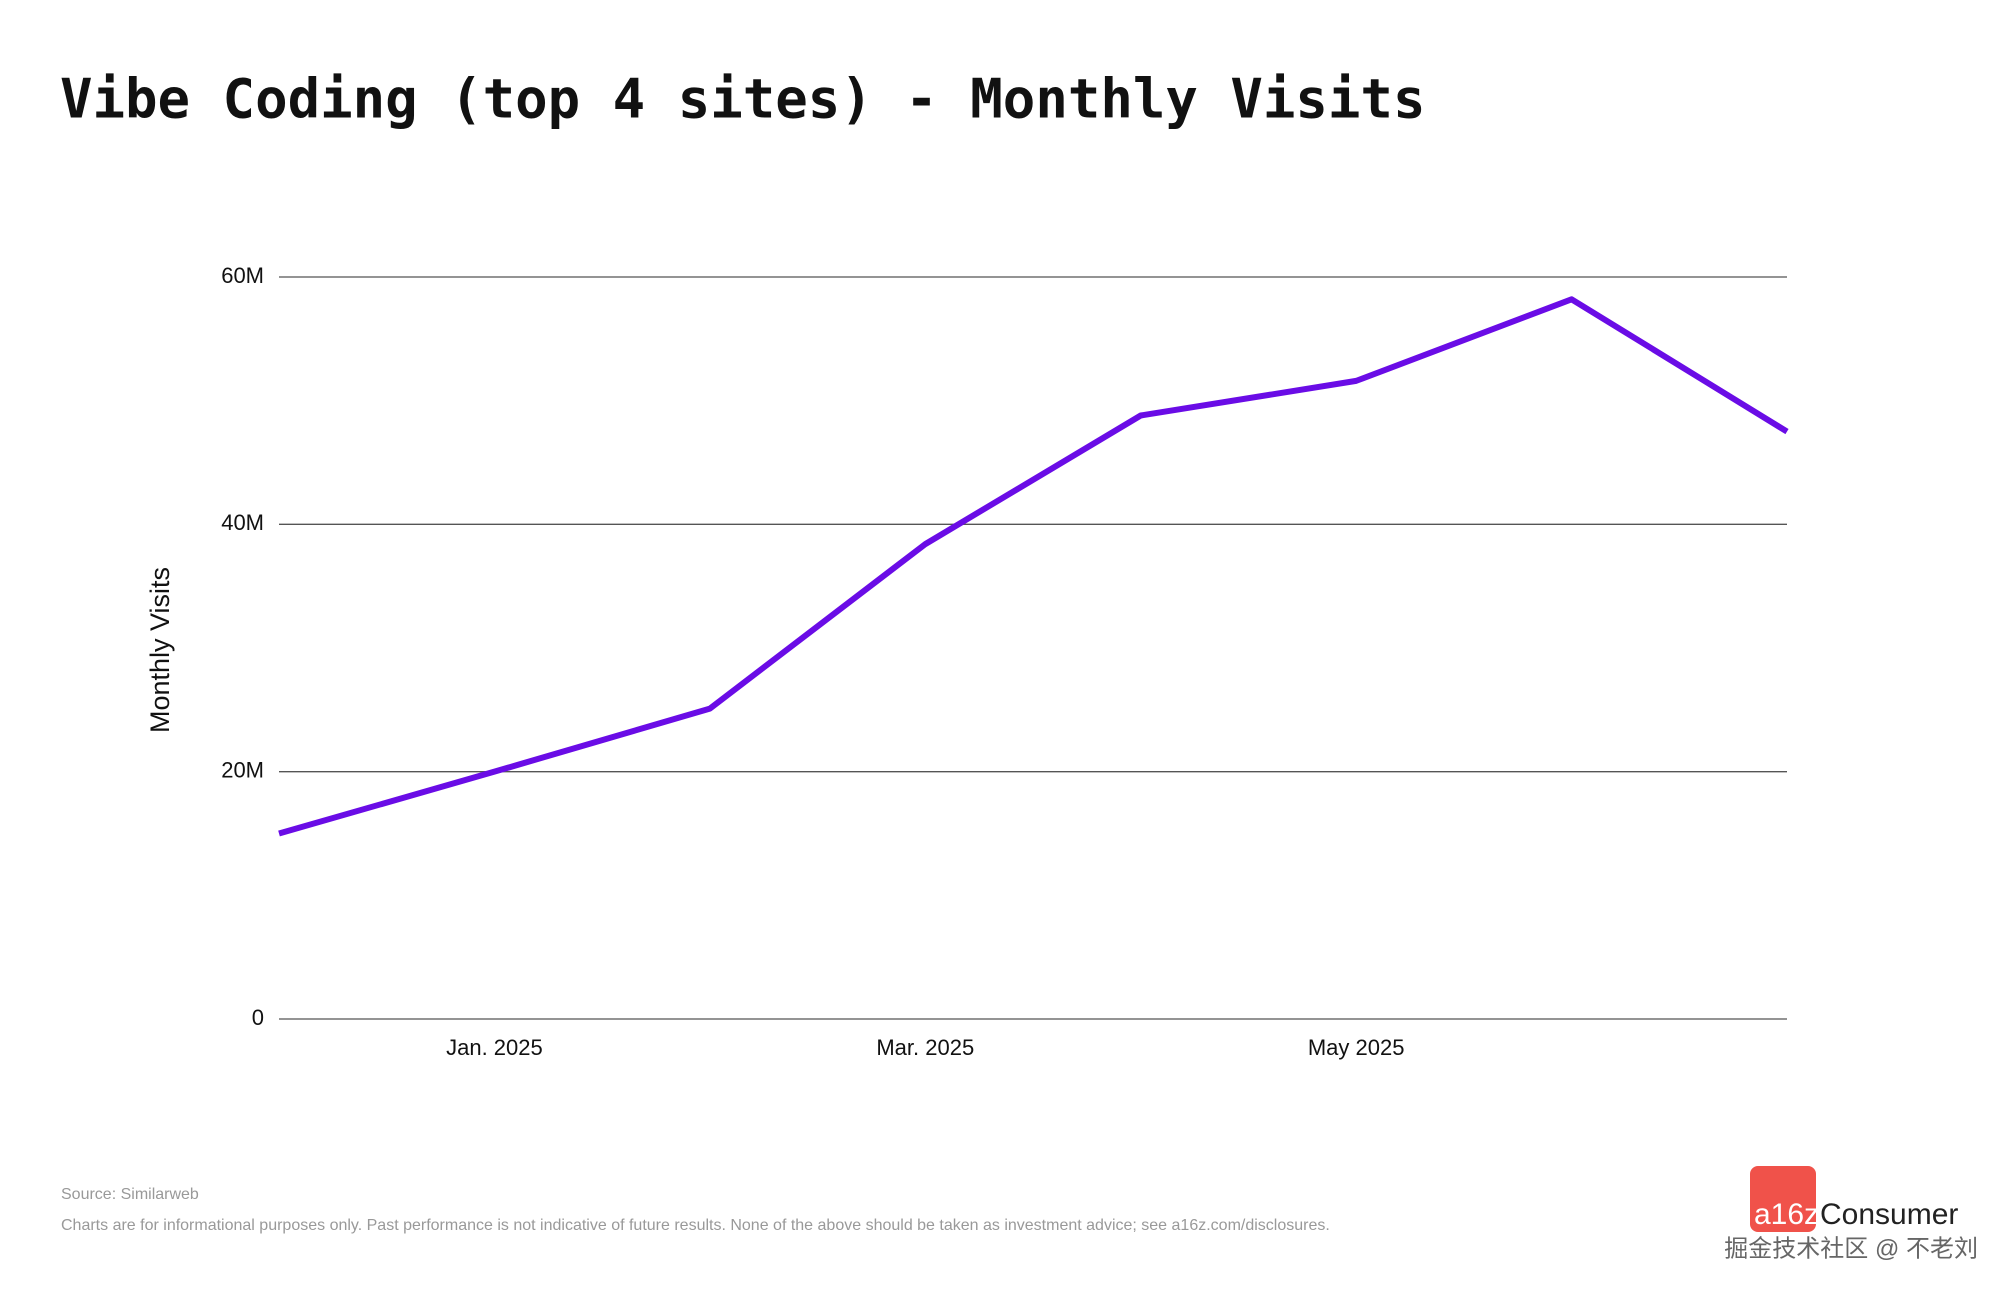 The width and height of the screenshot is (2000, 1289). I want to click on logo-box, so click(1783, 1199).